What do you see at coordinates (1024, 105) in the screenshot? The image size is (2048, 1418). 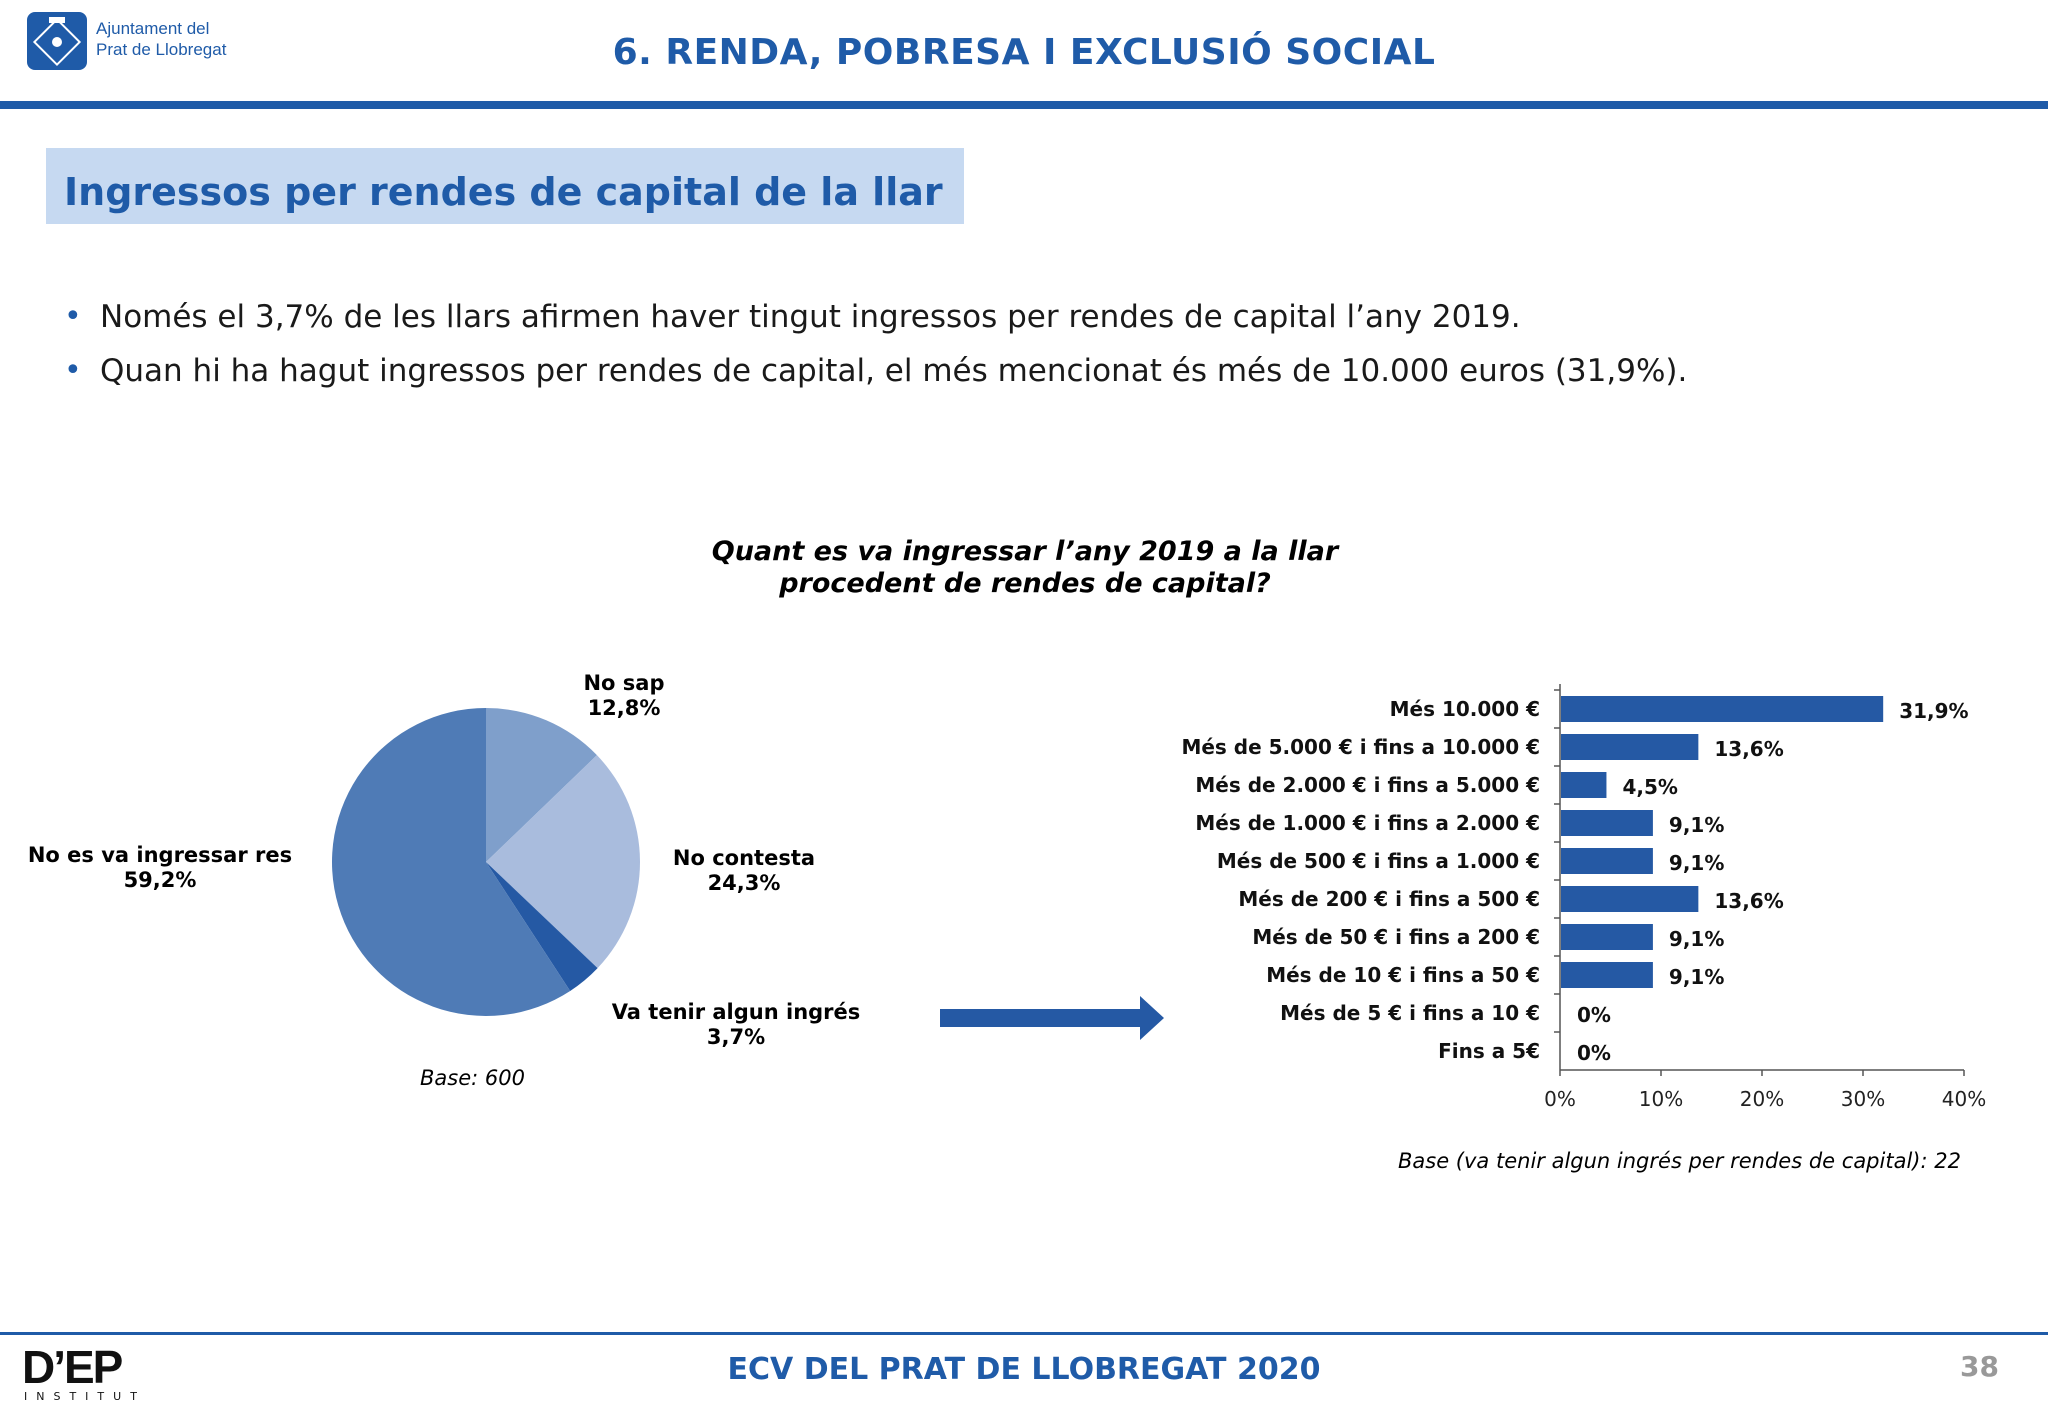 I see `header-divider` at bounding box center [1024, 105].